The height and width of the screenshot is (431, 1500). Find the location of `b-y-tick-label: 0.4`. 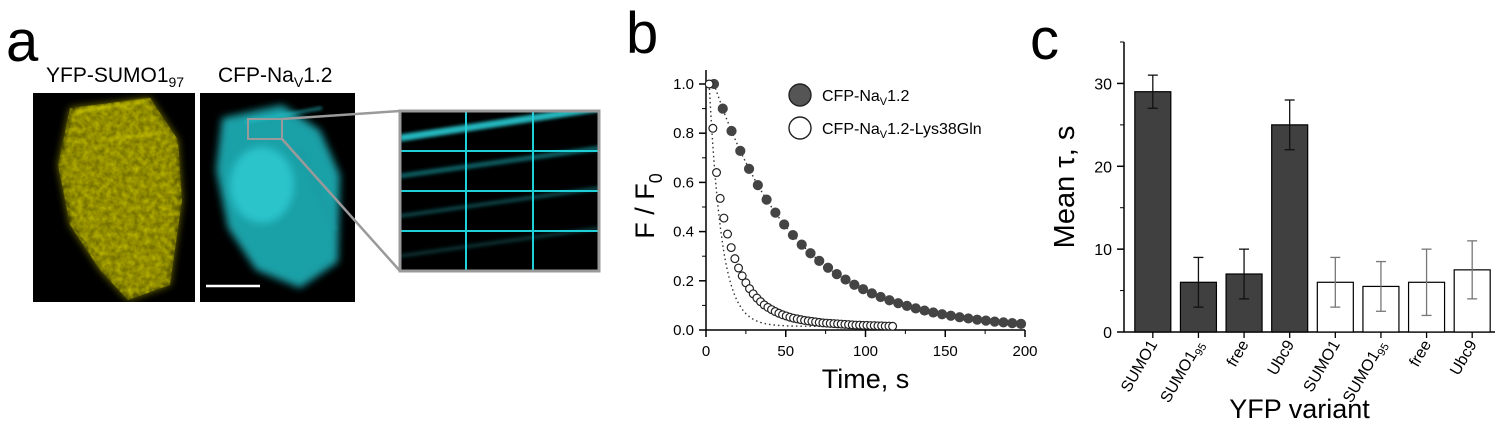

b-y-tick-label: 0.4 is located at coordinates (683, 232).